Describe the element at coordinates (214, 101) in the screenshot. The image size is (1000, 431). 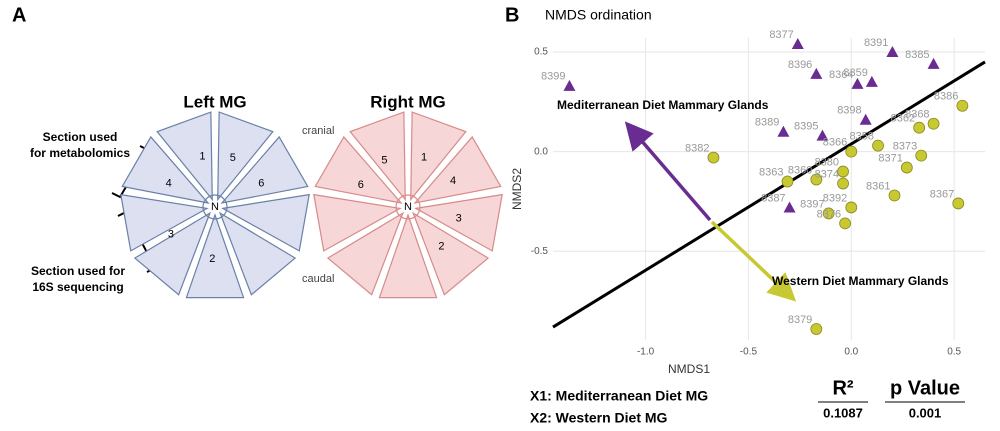
I see `left-mg-title: Left MG` at that location.